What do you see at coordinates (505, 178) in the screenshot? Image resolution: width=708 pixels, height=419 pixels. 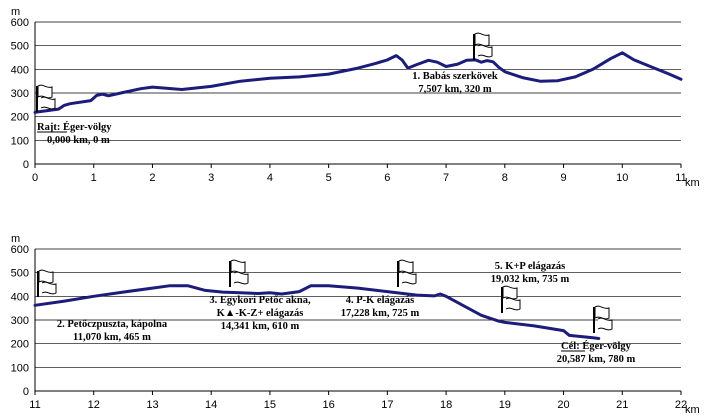 I see `x-tick-label: 8` at bounding box center [505, 178].